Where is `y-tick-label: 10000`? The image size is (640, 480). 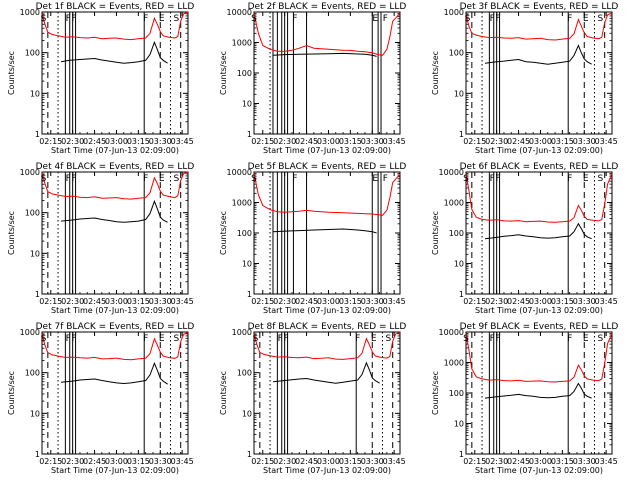
y-tick-label: 10000 is located at coordinates (451, 172).